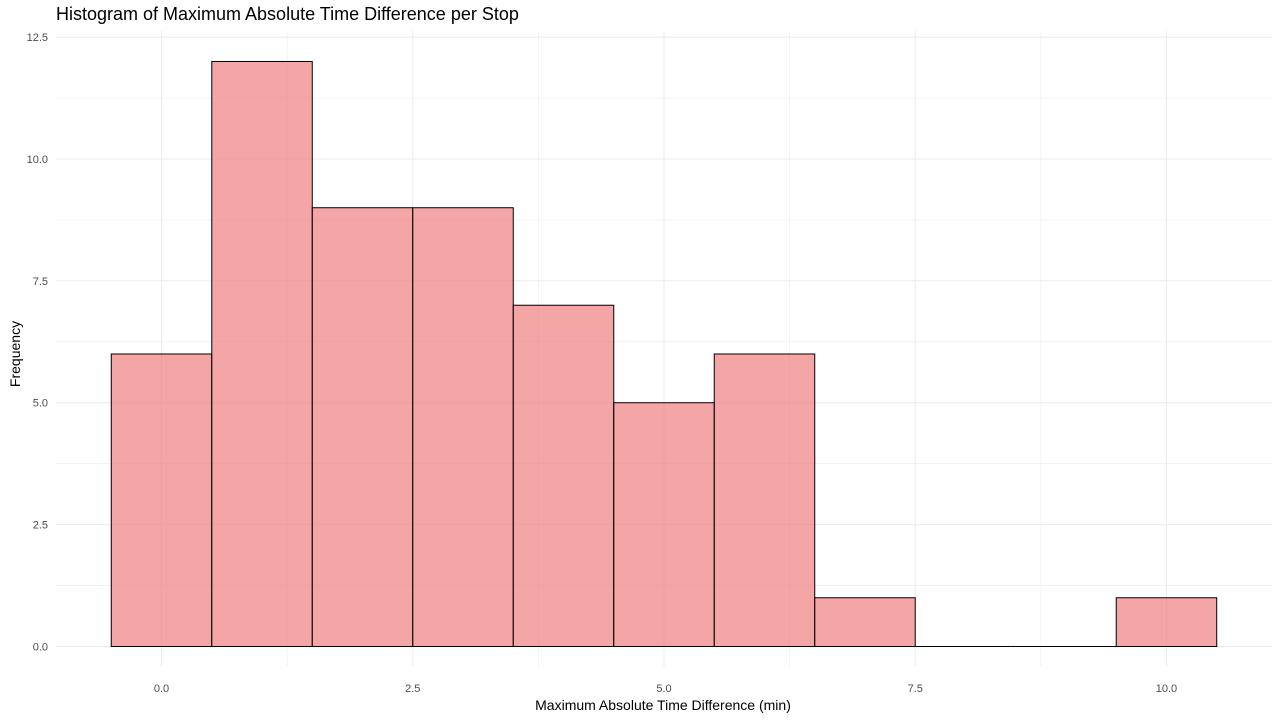 The height and width of the screenshot is (720, 1280). I want to click on y-axis-title: Frequency, so click(15, 354).